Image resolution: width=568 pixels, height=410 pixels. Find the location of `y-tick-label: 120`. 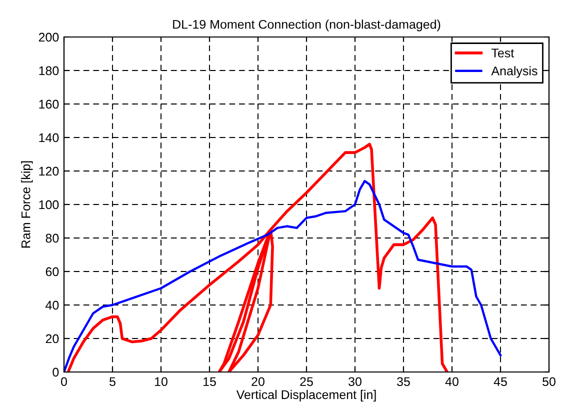

y-tick-label: 120 is located at coordinates (49, 171).